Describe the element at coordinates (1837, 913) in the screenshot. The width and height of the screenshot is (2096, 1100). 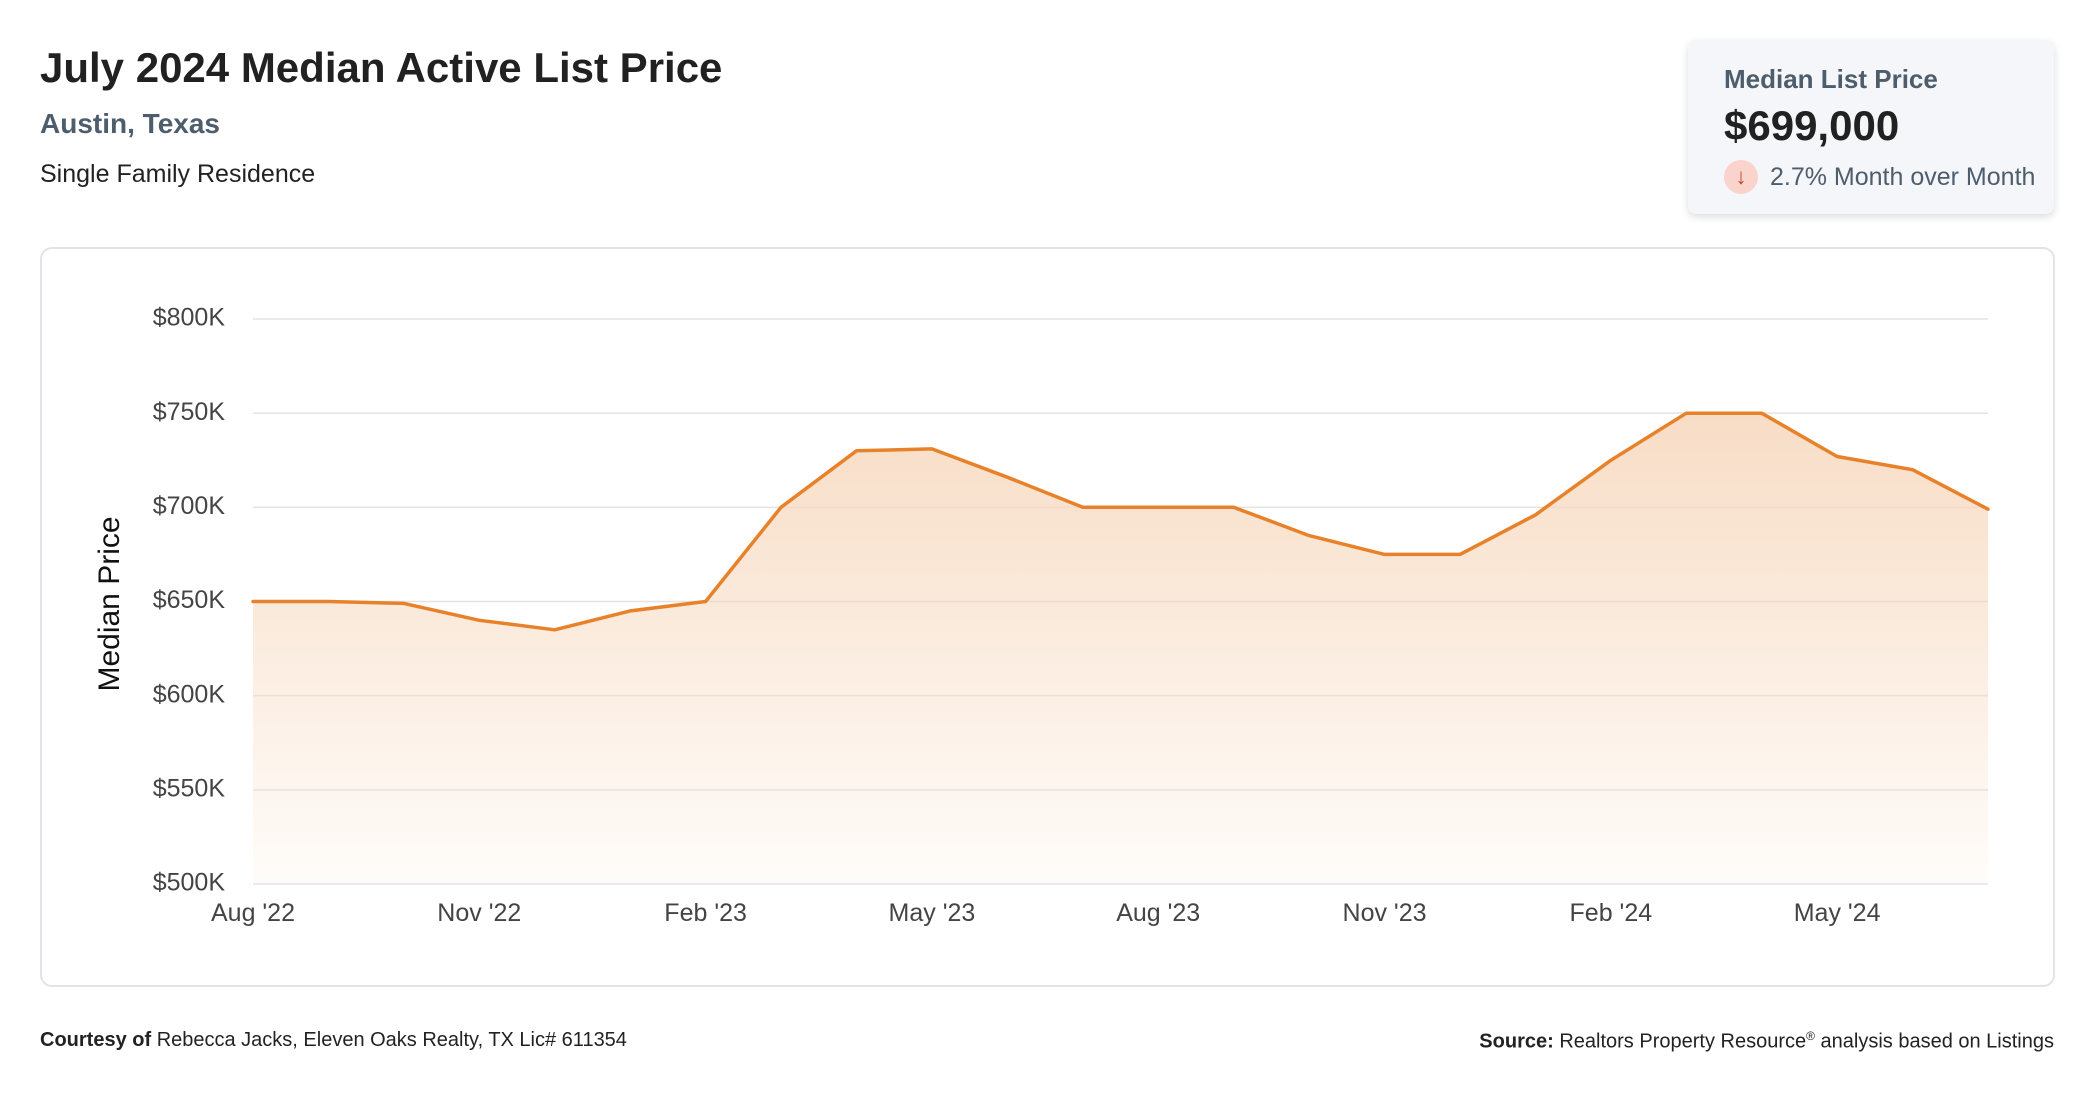
I see `x-tick-label: May '24` at that location.